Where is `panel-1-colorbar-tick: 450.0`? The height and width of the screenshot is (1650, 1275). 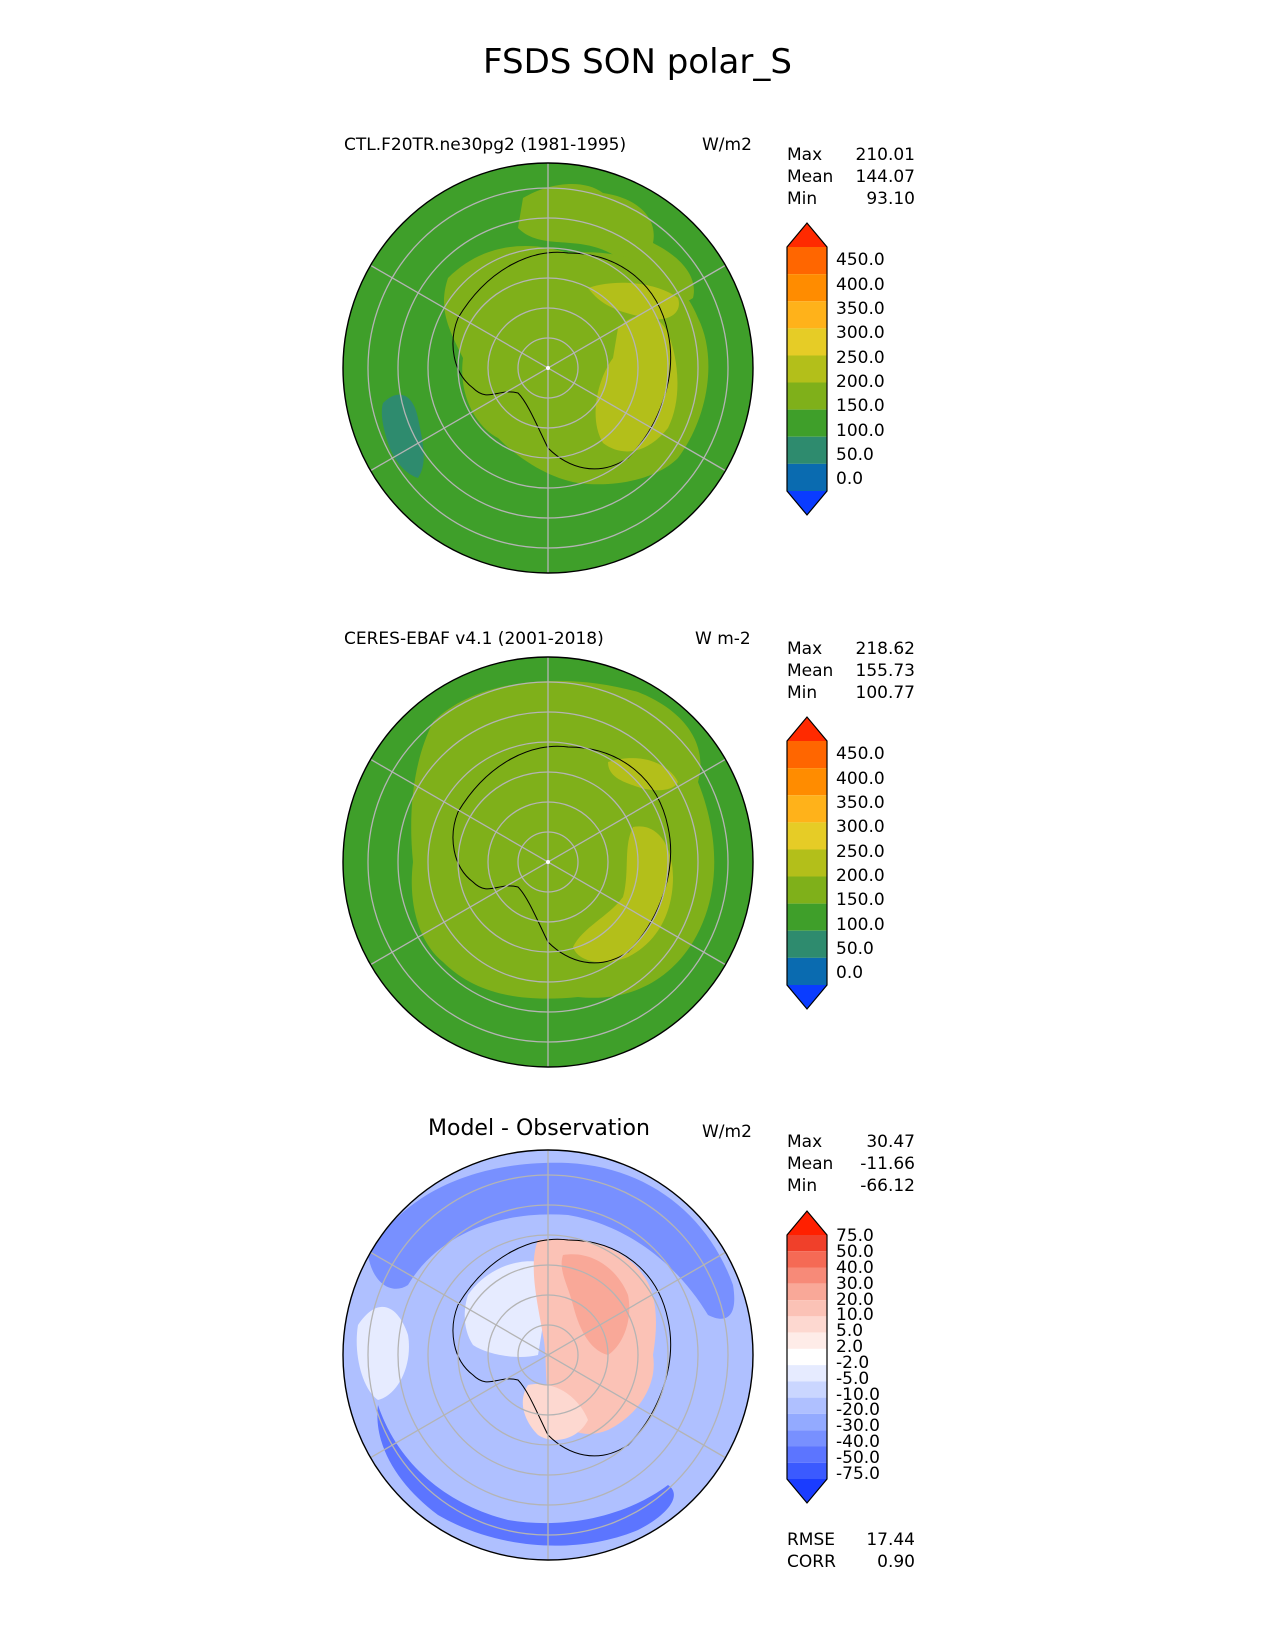
panel-1-colorbar-tick: 450.0 is located at coordinates (860, 260).